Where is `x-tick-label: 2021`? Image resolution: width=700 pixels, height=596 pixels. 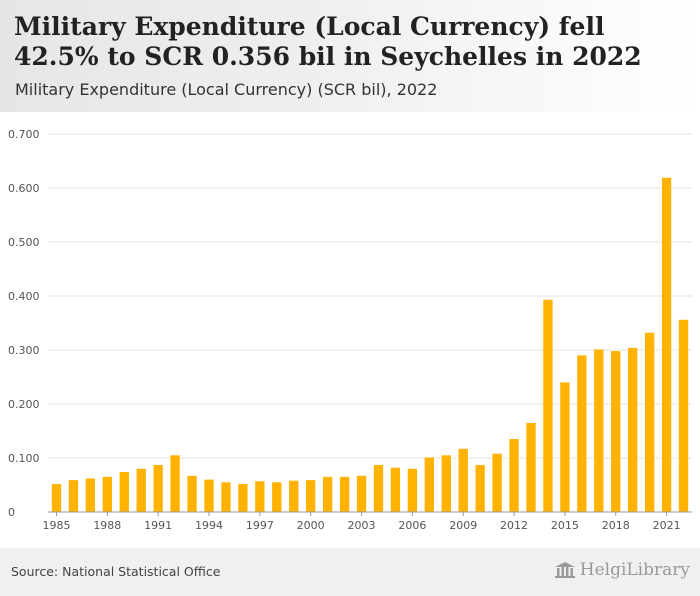
x-tick-label: 2021 is located at coordinates (667, 525).